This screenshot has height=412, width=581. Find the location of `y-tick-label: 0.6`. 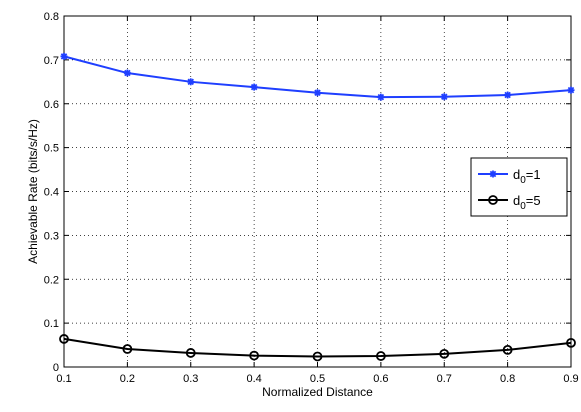

y-tick-label: 0.6 is located at coordinates (51, 105).